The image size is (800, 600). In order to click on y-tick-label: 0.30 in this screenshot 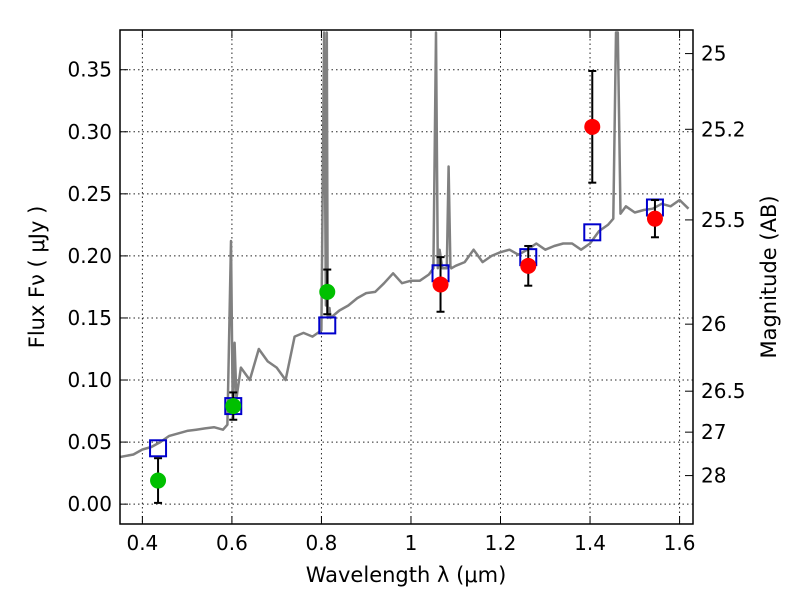, I will do `click(89, 132)`.